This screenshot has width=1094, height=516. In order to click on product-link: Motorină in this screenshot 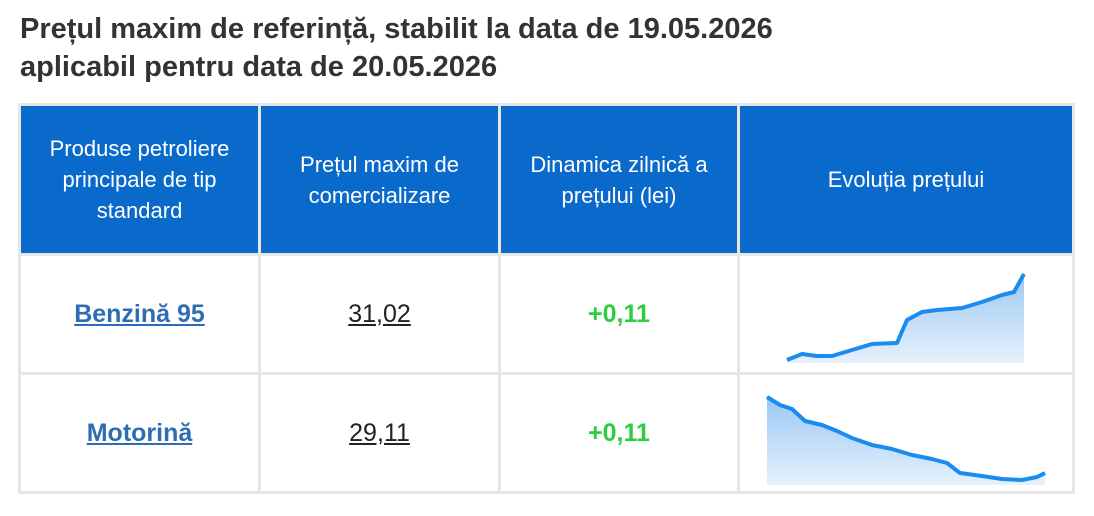, I will do `click(139, 432)`.